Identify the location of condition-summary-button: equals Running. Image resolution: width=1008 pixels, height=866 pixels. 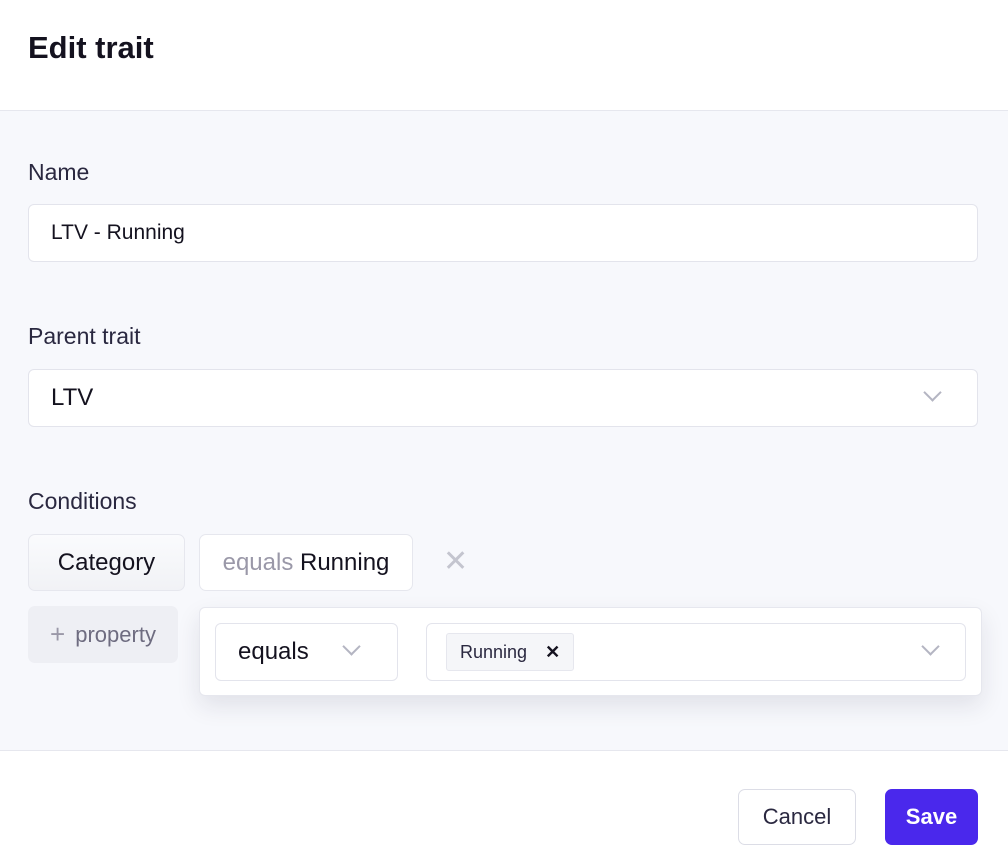
(306, 562).